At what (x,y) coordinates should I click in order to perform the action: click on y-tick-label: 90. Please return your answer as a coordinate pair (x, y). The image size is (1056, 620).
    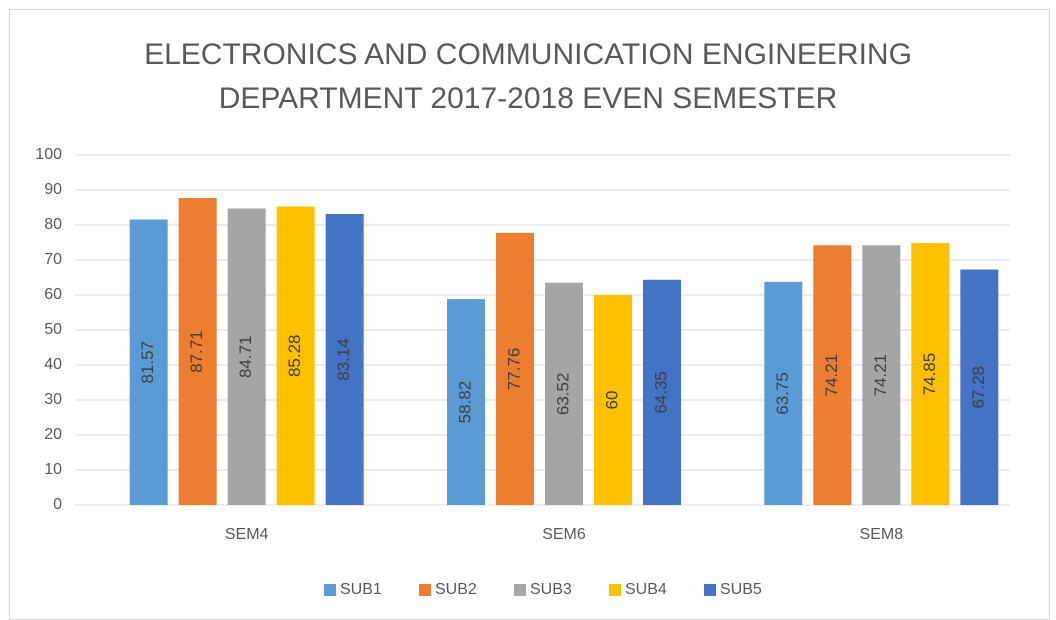
    Looking at the image, I should click on (53, 189).